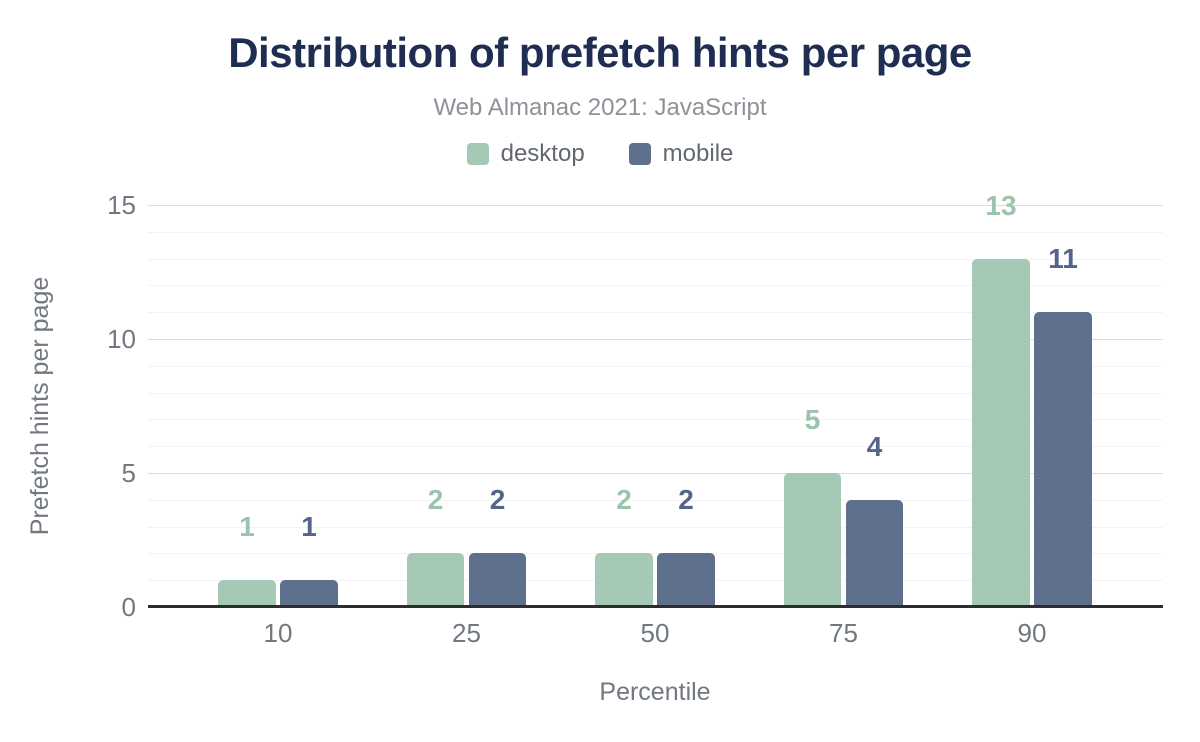  I want to click on y-tick-label-15: 15, so click(121, 205).